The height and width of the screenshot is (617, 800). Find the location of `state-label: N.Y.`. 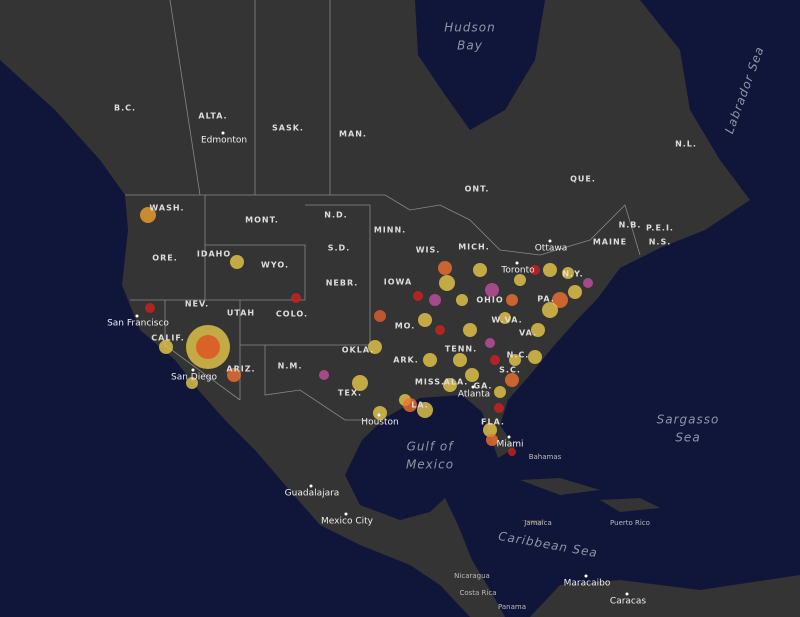

state-label: N.Y. is located at coordinates (572, 274).